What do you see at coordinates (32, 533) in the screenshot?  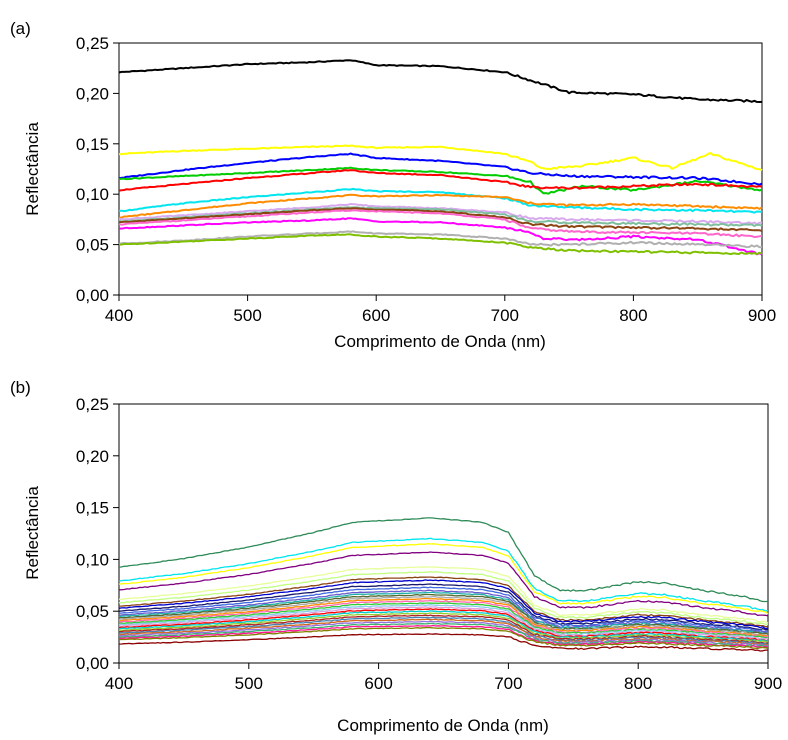 I see `panel-b-y-axis-title: Reflectância` at bounding box center [32, 533].